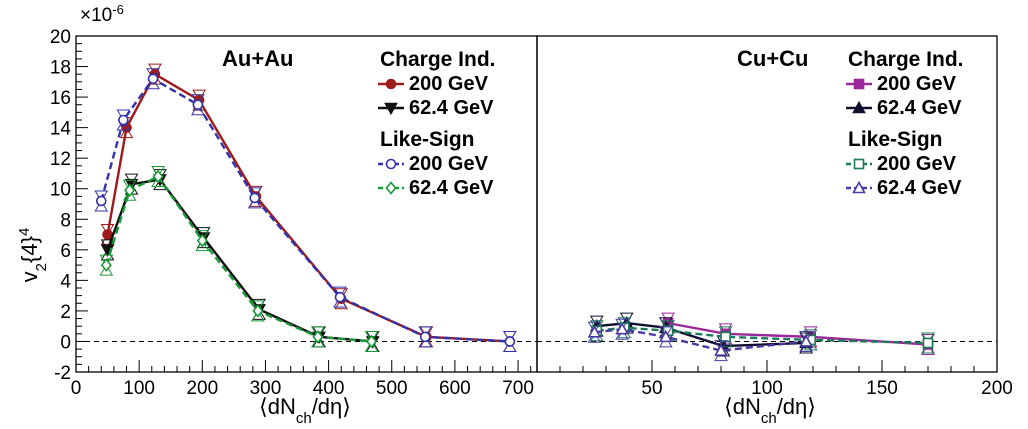  What do you see at coordinates (455, 388) in the screenshot?
I see `x-tick-label: 600` at bounding box center [455, 388].